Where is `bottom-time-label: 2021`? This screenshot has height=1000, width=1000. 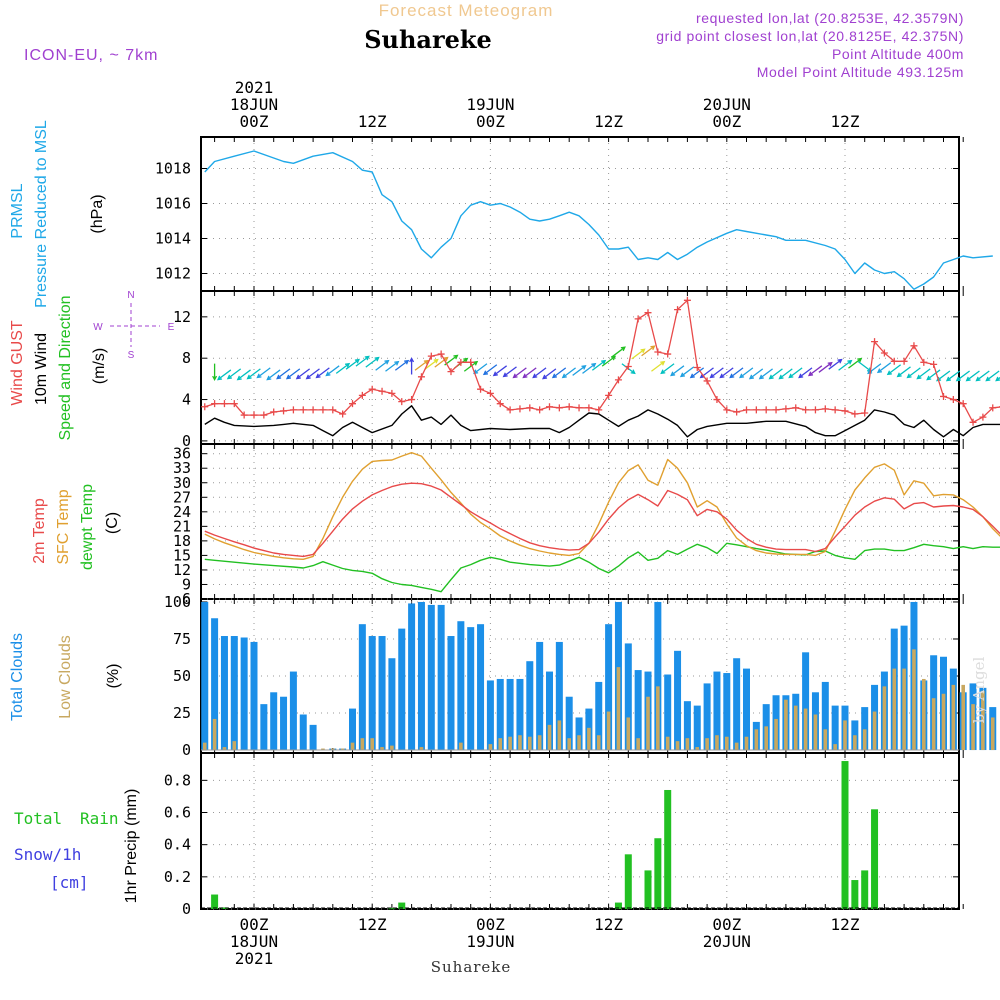 bottom-time-label: 2021 is located at coordinates (254, 958).